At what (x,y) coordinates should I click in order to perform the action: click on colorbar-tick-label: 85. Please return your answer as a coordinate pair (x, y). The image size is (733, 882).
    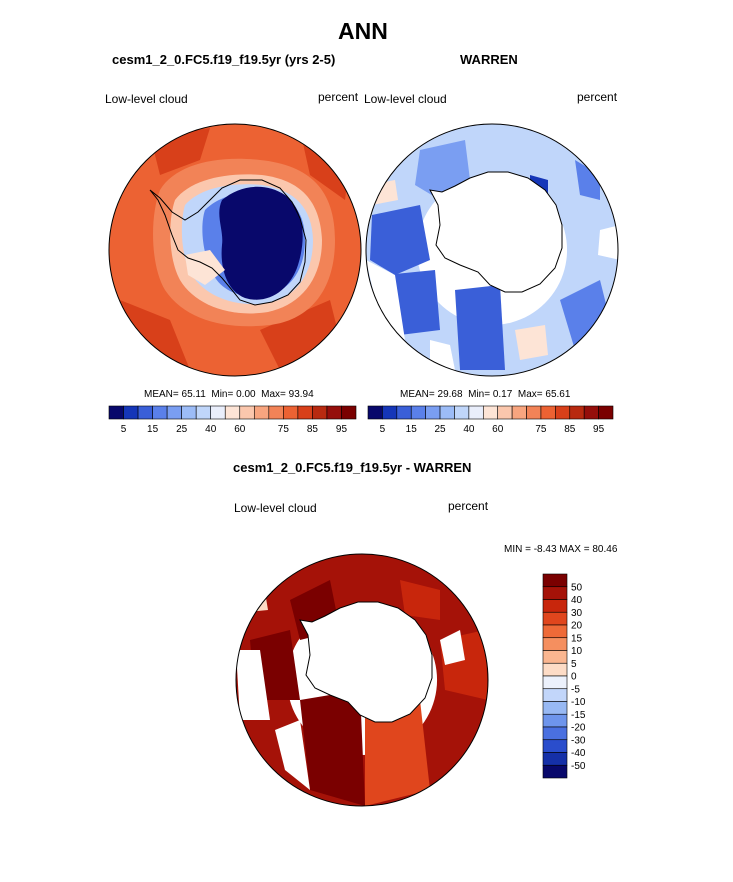
    Looking at the image, I should click on (313, 429).